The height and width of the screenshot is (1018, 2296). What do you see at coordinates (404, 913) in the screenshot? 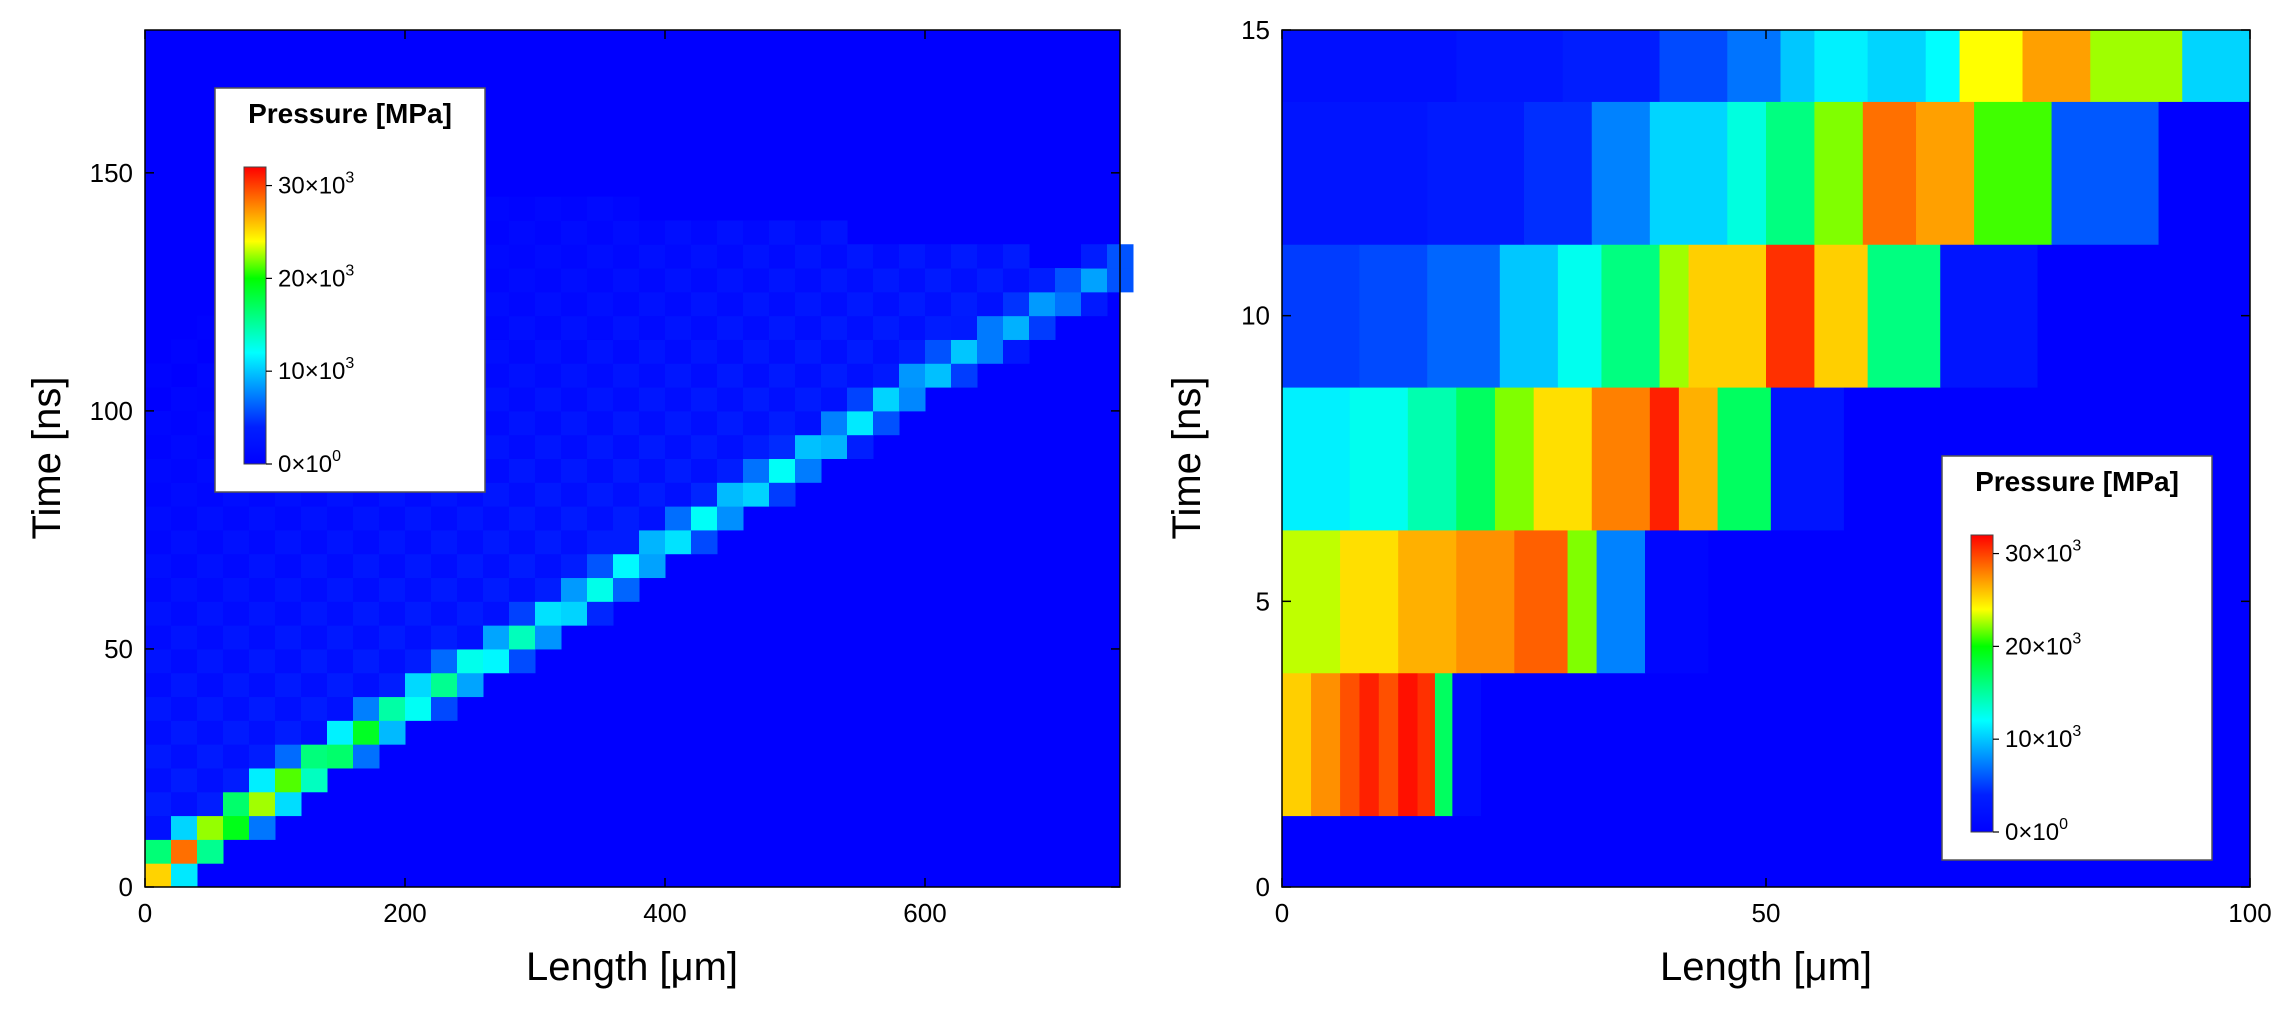
I see `x-tick-label: 200` at bounding box center [404, 913].